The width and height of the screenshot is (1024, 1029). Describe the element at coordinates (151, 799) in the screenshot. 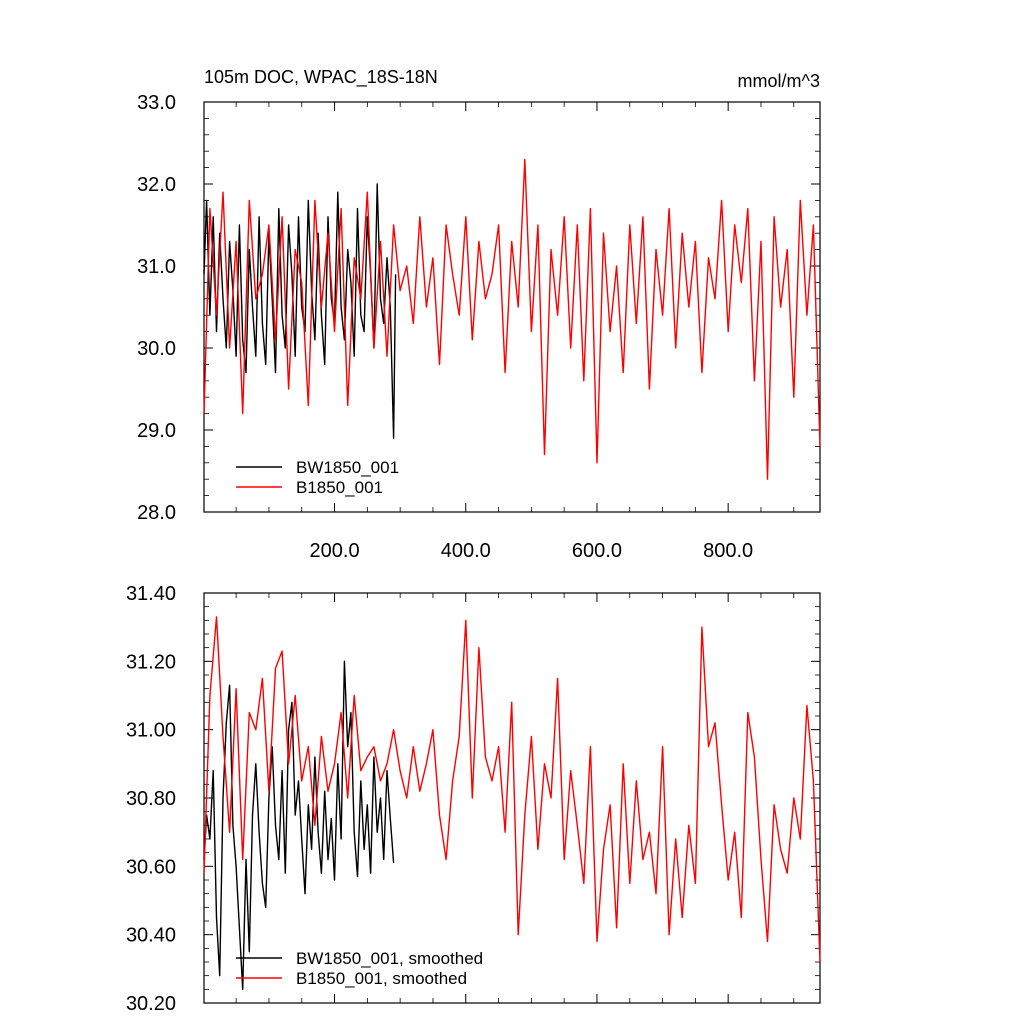

I see `y-tick-label: 30.80` at that location.